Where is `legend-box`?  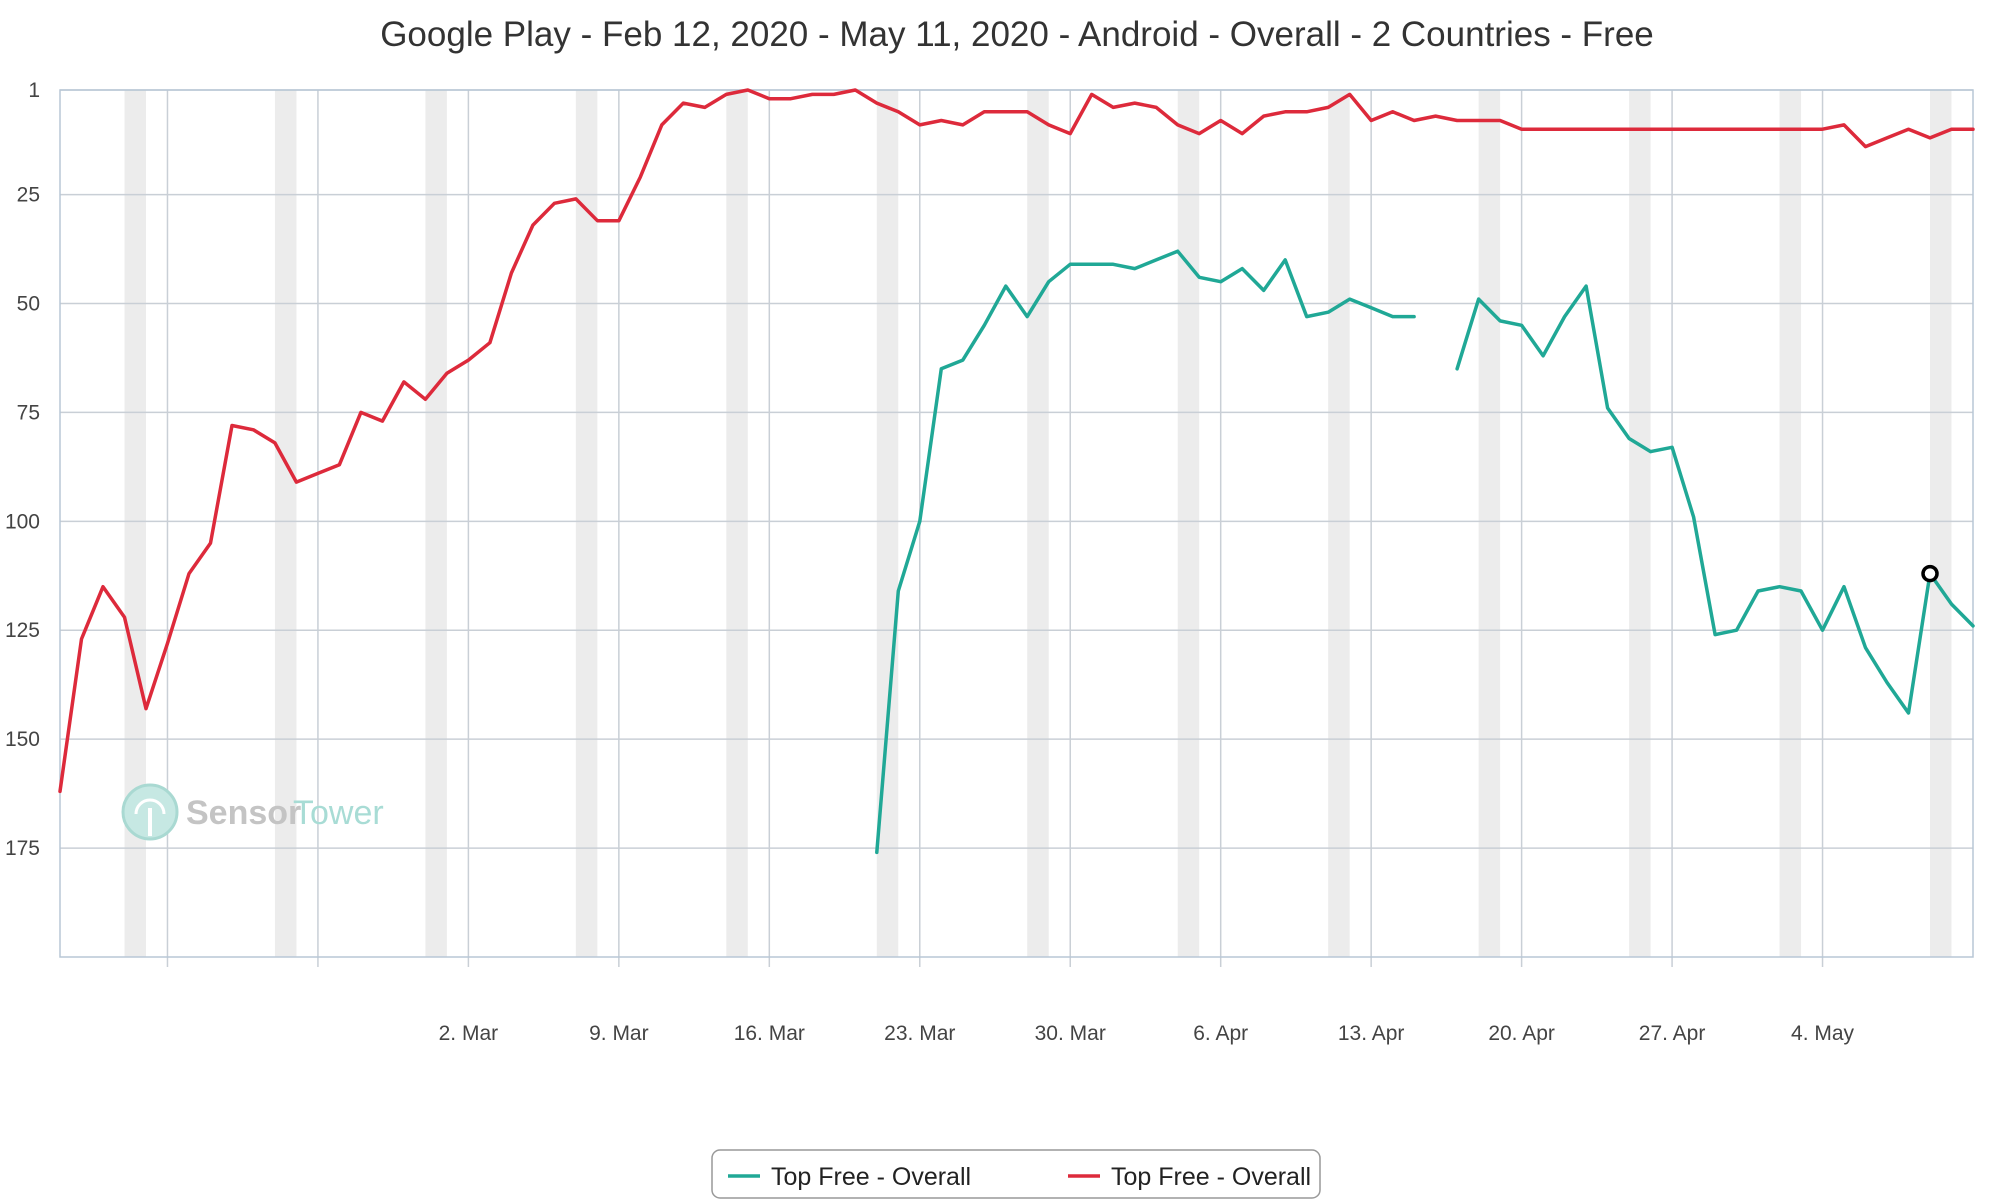
legend-box is located at coordinates (1016, 1174).